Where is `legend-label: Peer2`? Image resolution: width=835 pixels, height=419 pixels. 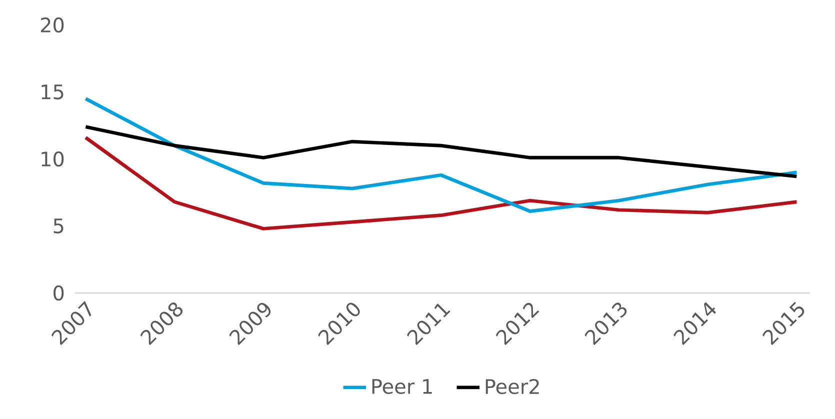
legend-label: Peer2 is located at coordinates (512, 386).